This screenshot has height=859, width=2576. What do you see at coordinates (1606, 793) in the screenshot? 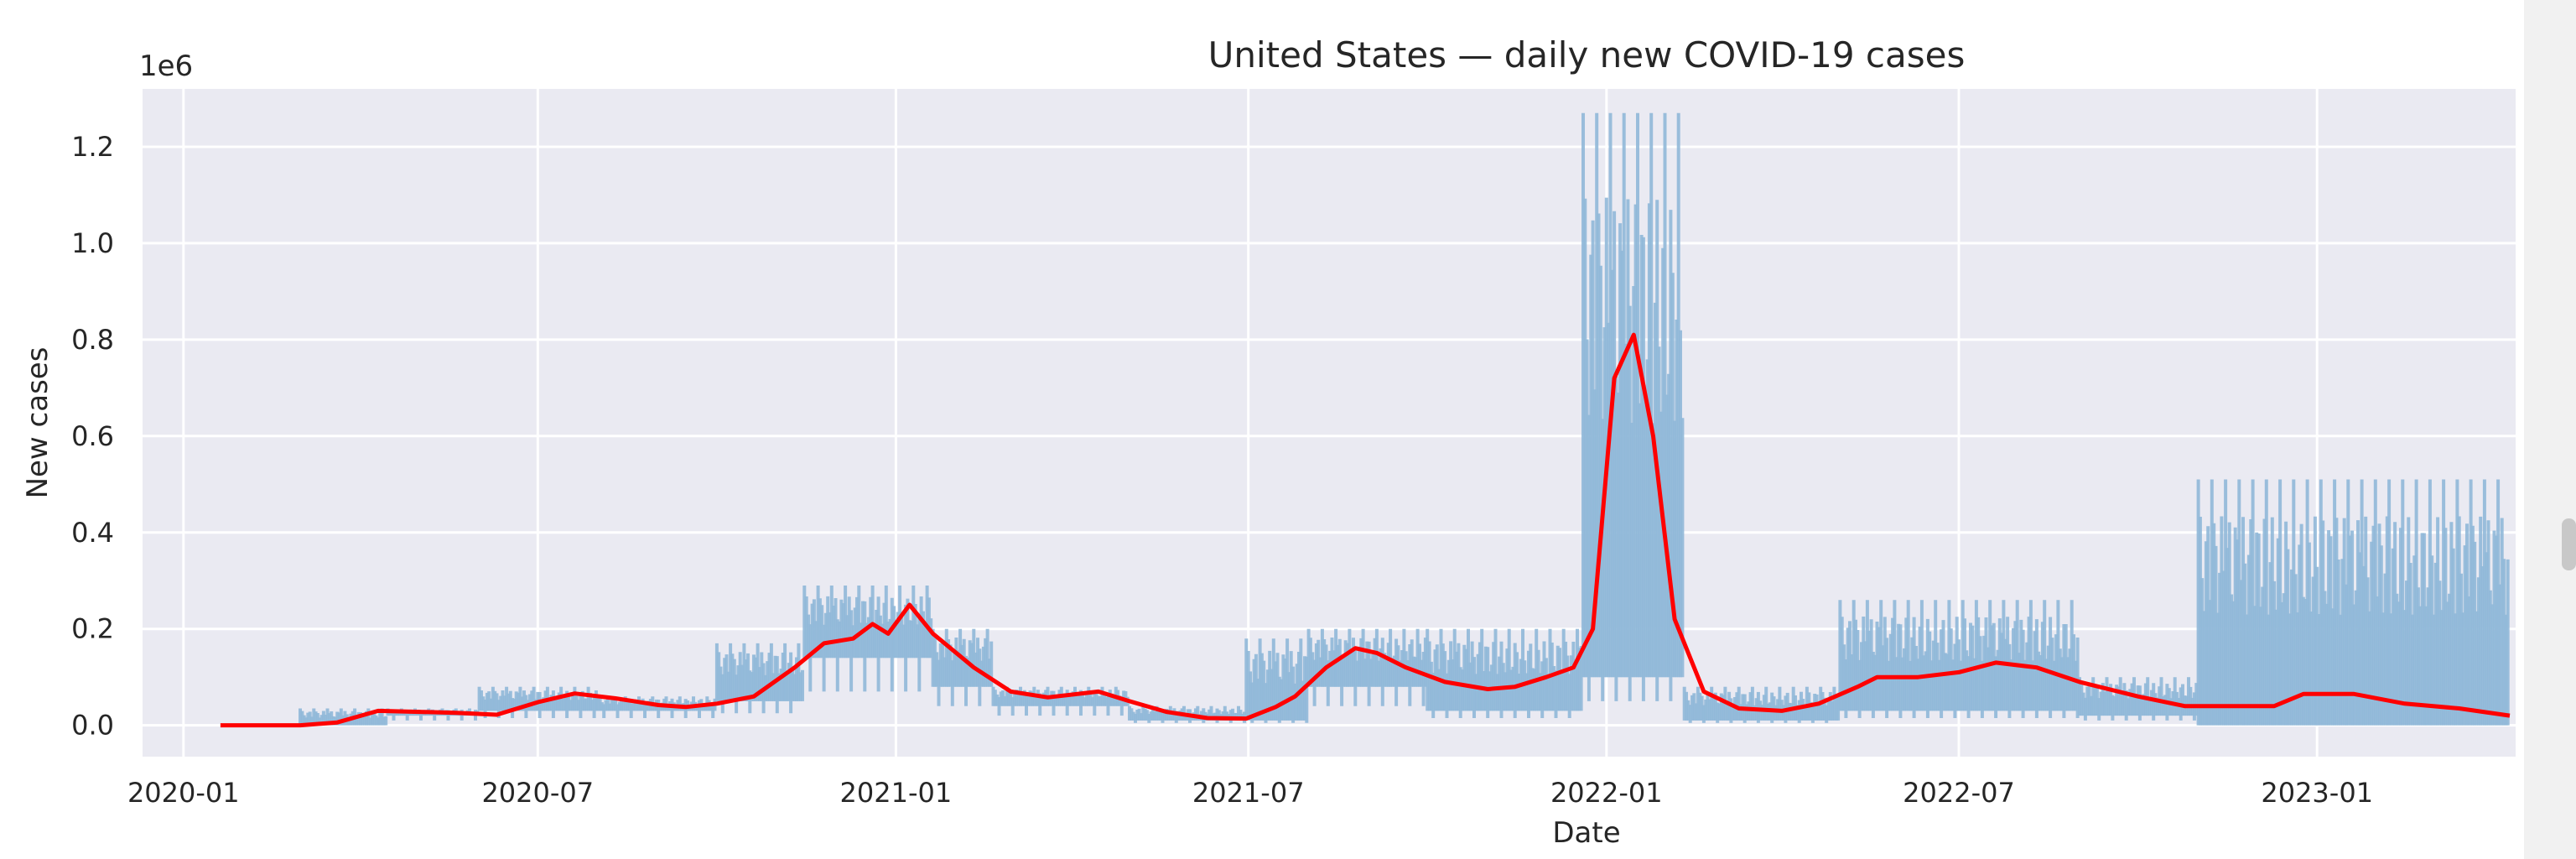
I see `x-tick-label: 2022-01` at bounding box center [1606, 793].